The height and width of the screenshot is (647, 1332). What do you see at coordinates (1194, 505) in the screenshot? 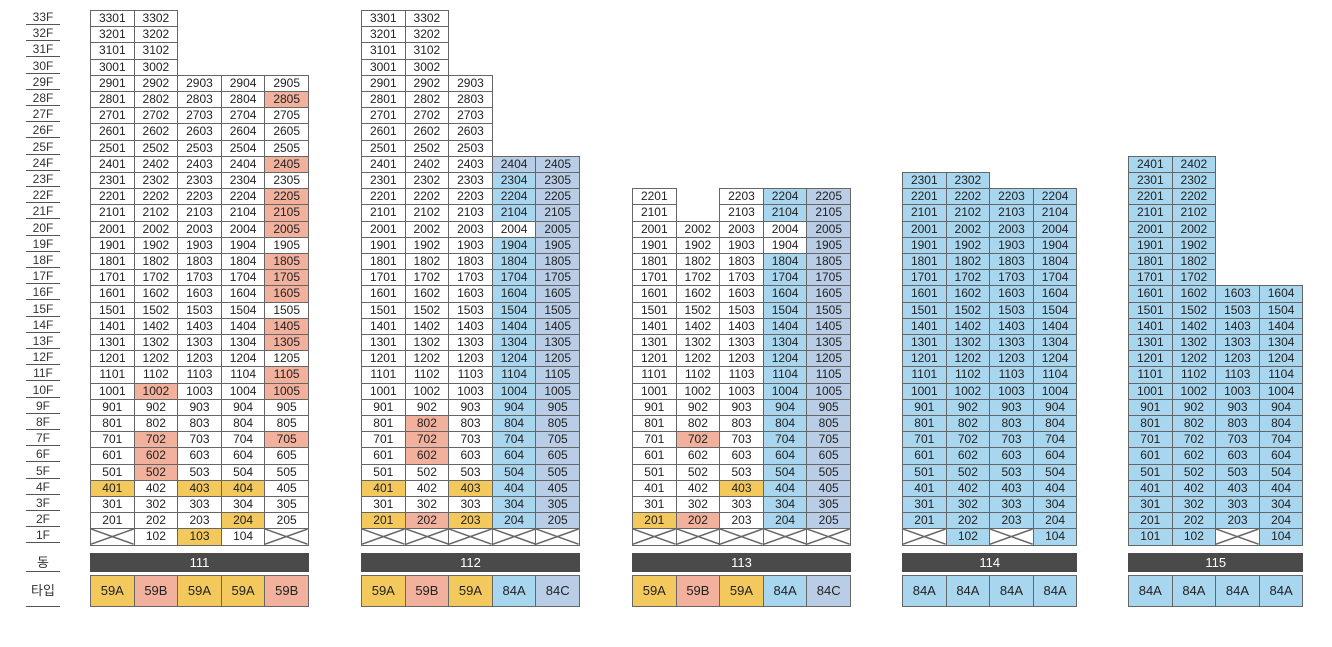
I see `unit-cell: 302` at bounding box center [1194, 505].